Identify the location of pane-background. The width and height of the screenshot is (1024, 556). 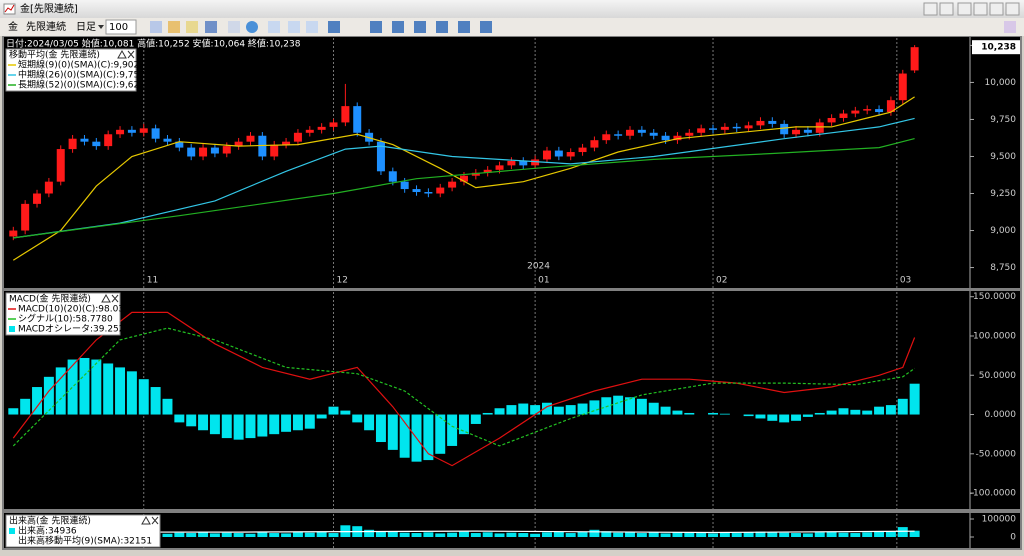
(487, 530).